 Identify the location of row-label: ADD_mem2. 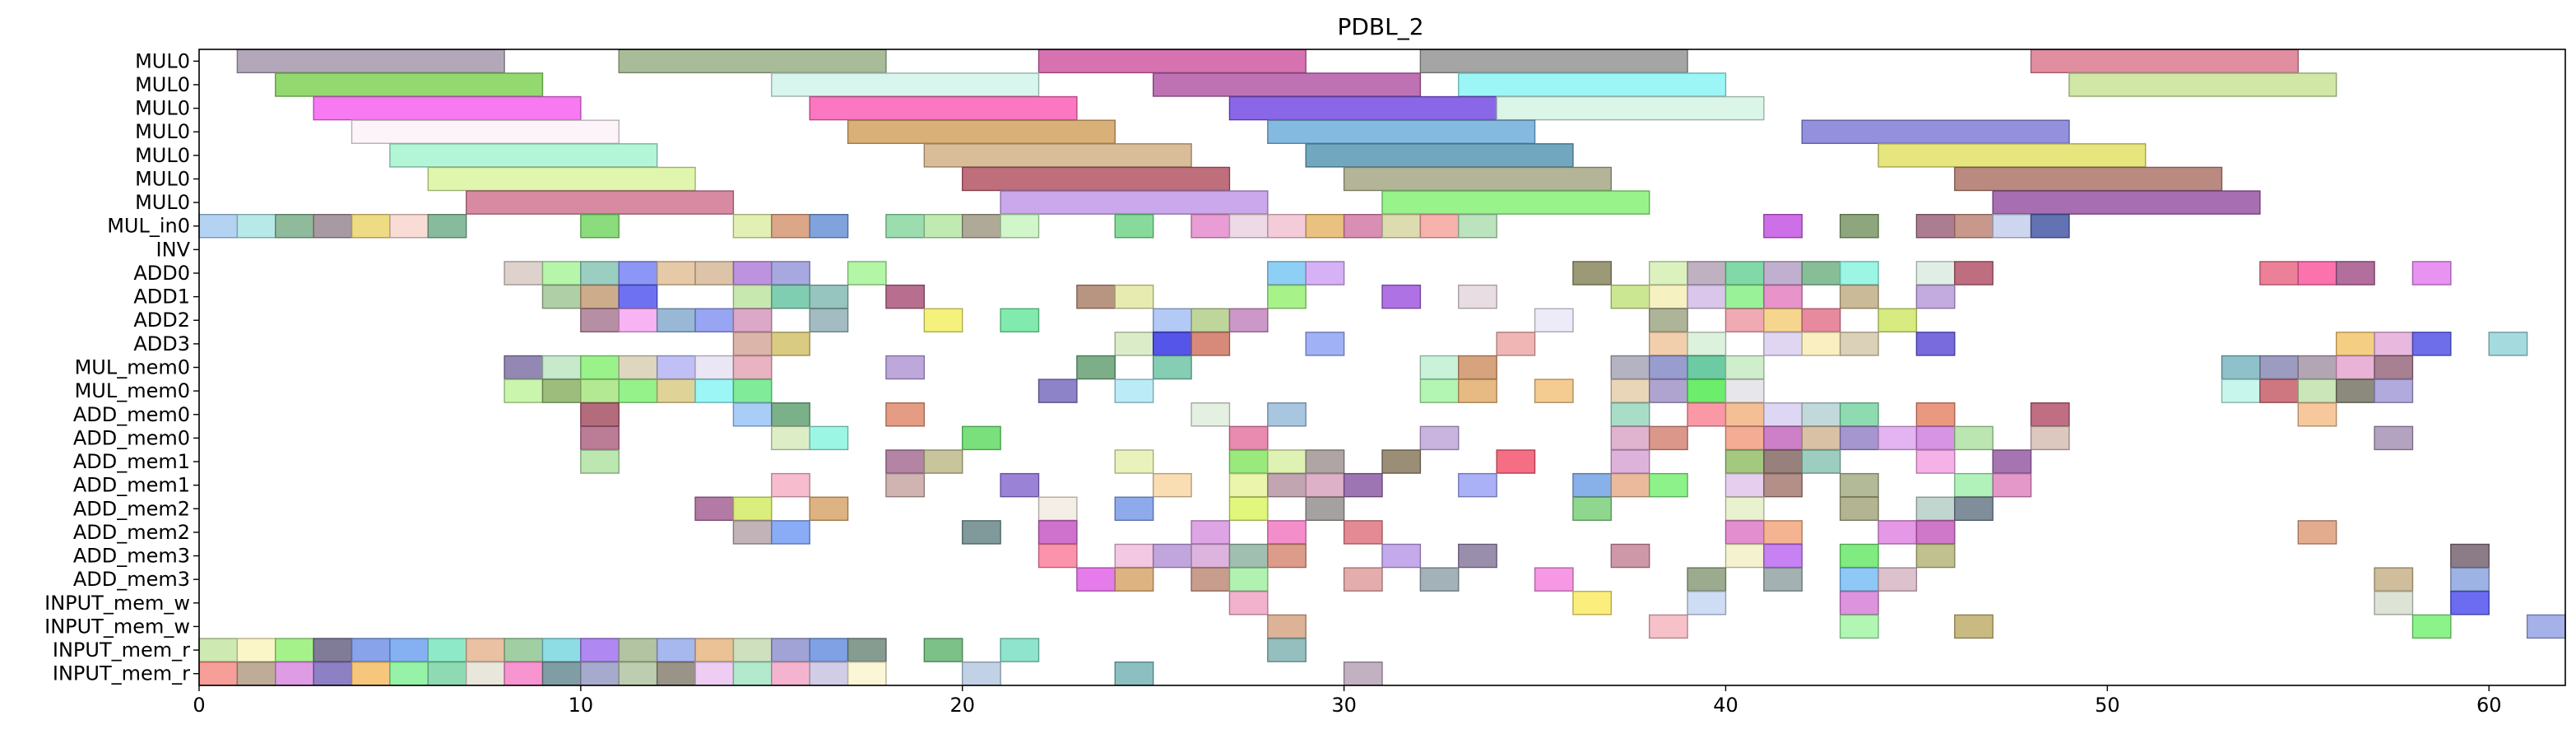
(131, 509).